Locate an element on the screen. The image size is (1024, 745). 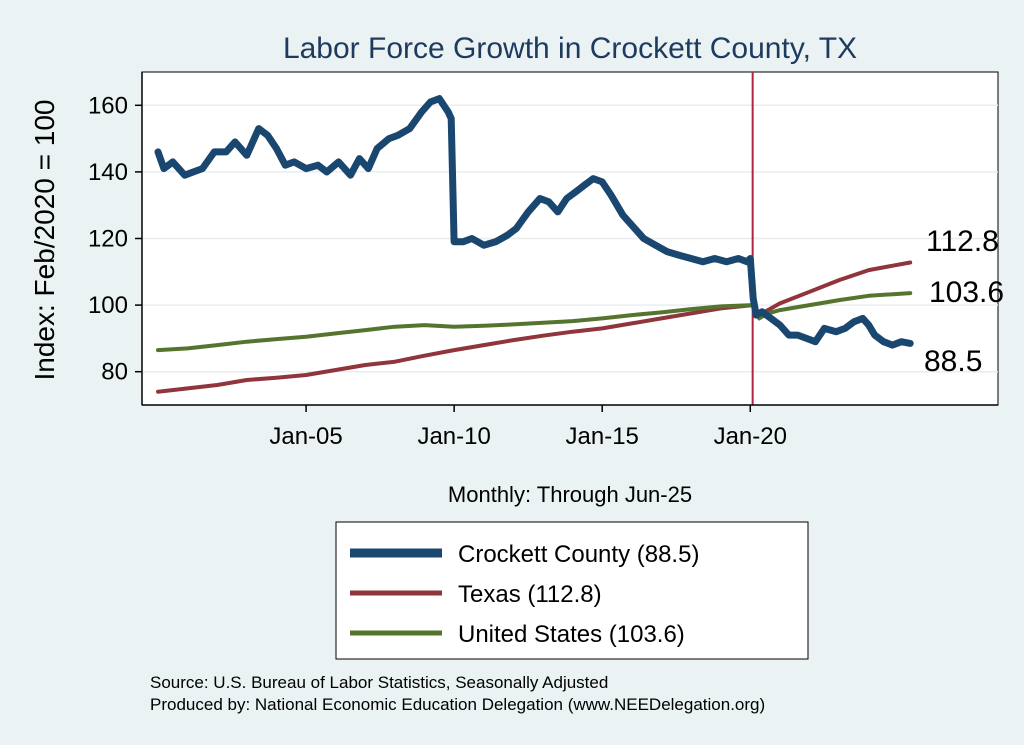
y-tick-label-100: 100 is located at coordinates (108, 305).